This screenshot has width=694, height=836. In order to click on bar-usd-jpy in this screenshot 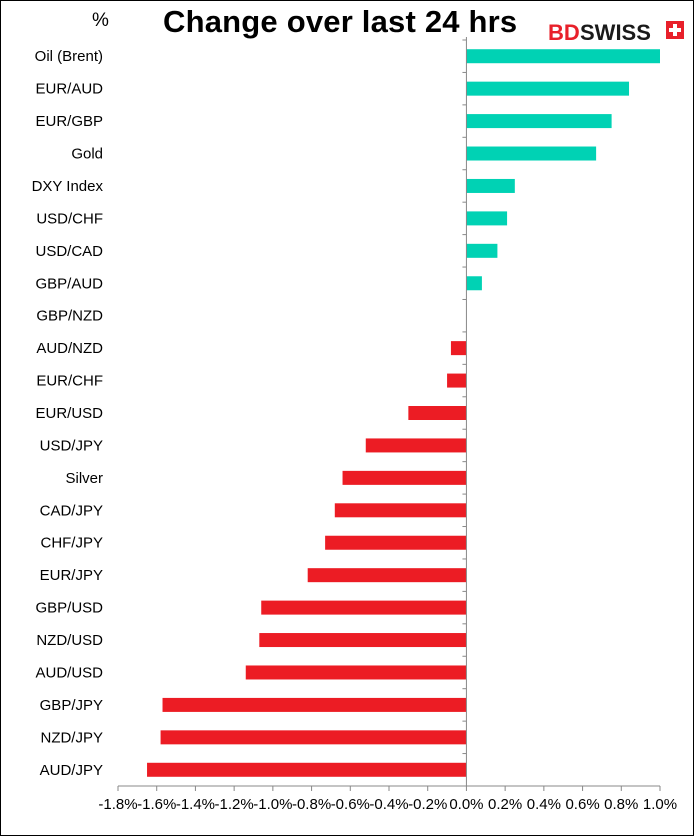, I will do `click(416, 445)`.